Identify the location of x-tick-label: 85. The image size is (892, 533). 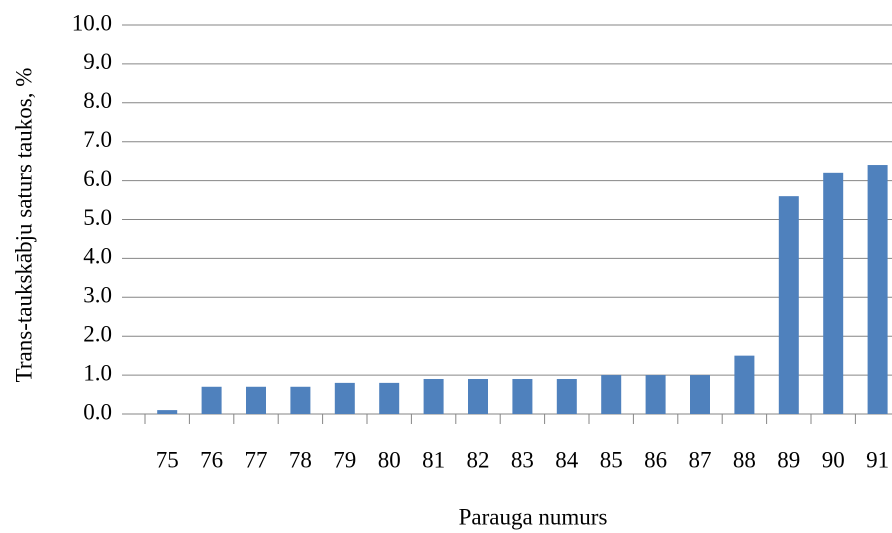
(611, 459).